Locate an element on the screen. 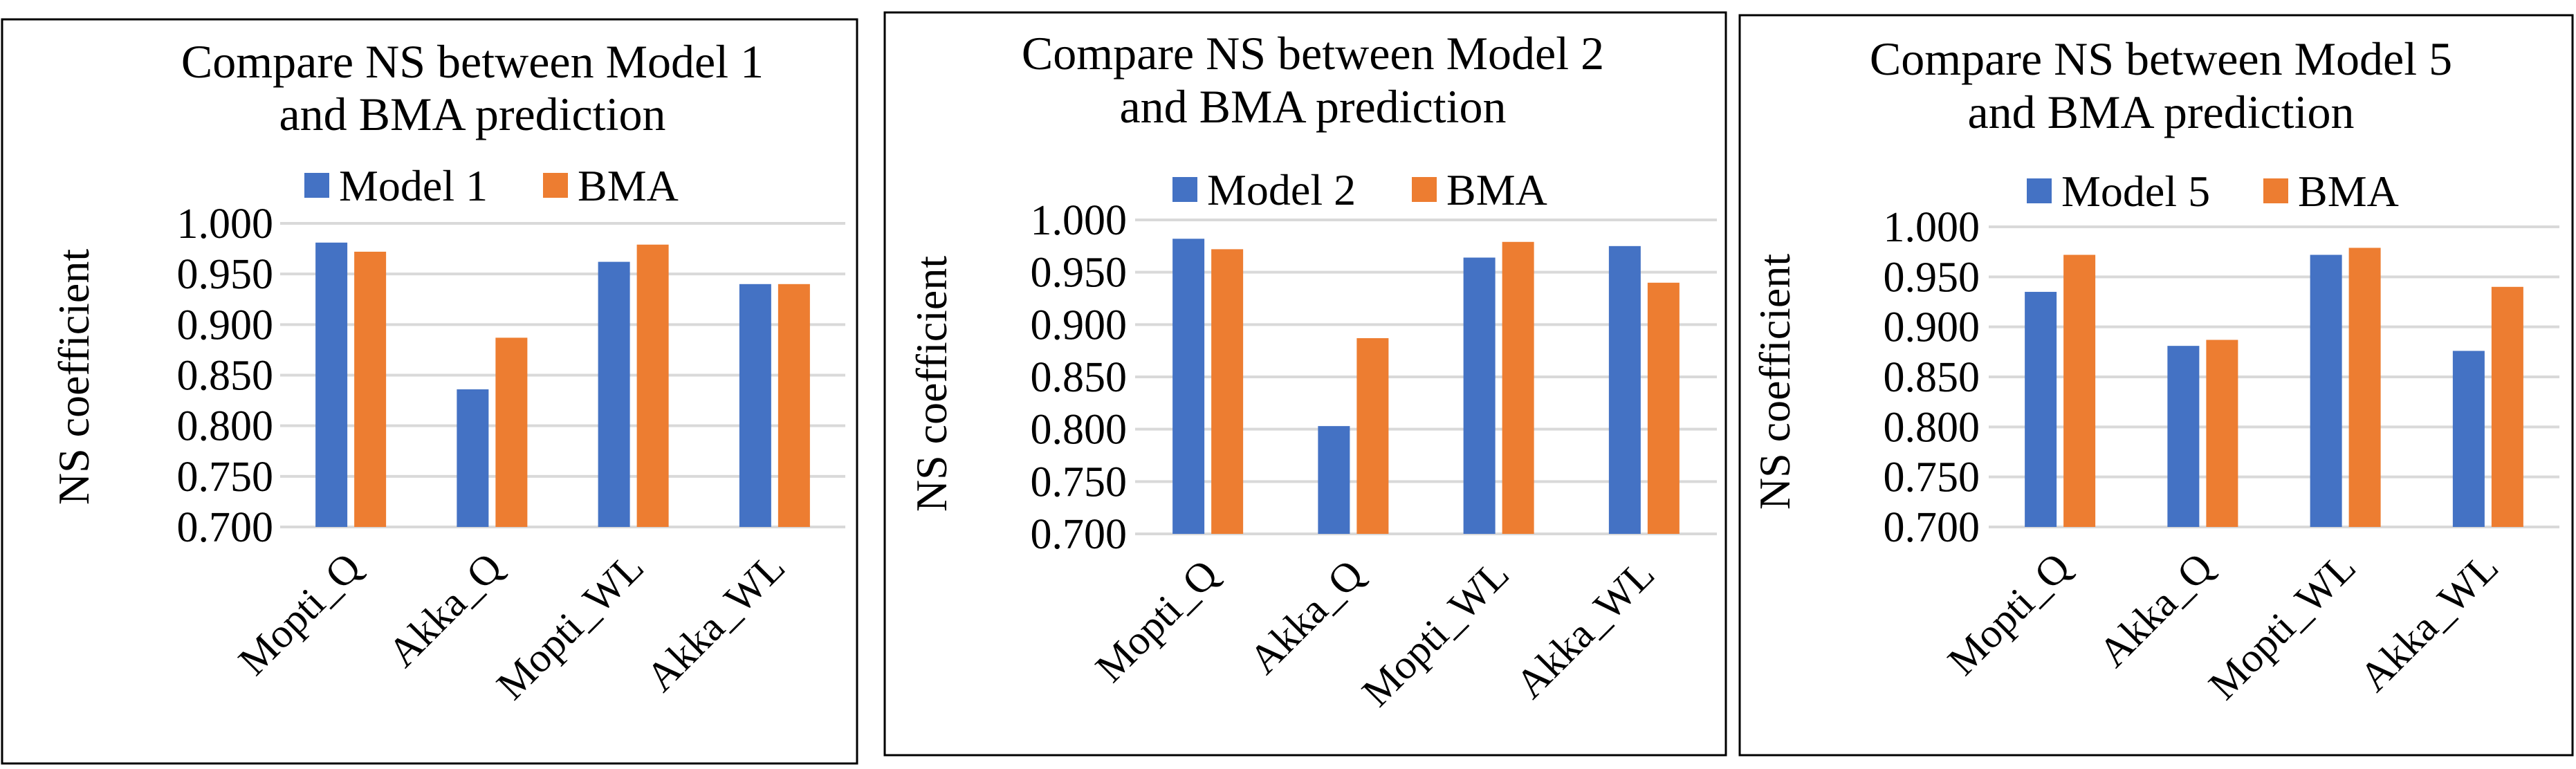  bar-model-1-mopti_wl is located at coordinates (614, 394).